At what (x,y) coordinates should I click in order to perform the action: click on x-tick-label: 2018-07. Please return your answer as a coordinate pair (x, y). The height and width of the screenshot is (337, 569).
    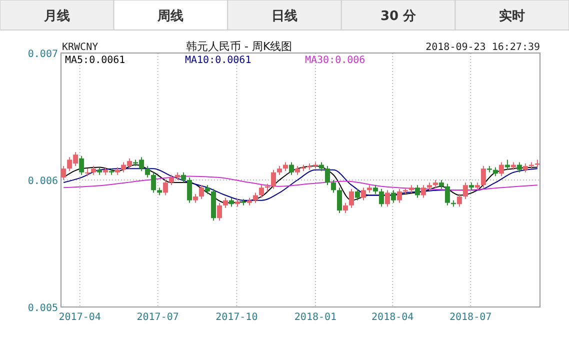
    Looking at the image, I should click on (471, 317).